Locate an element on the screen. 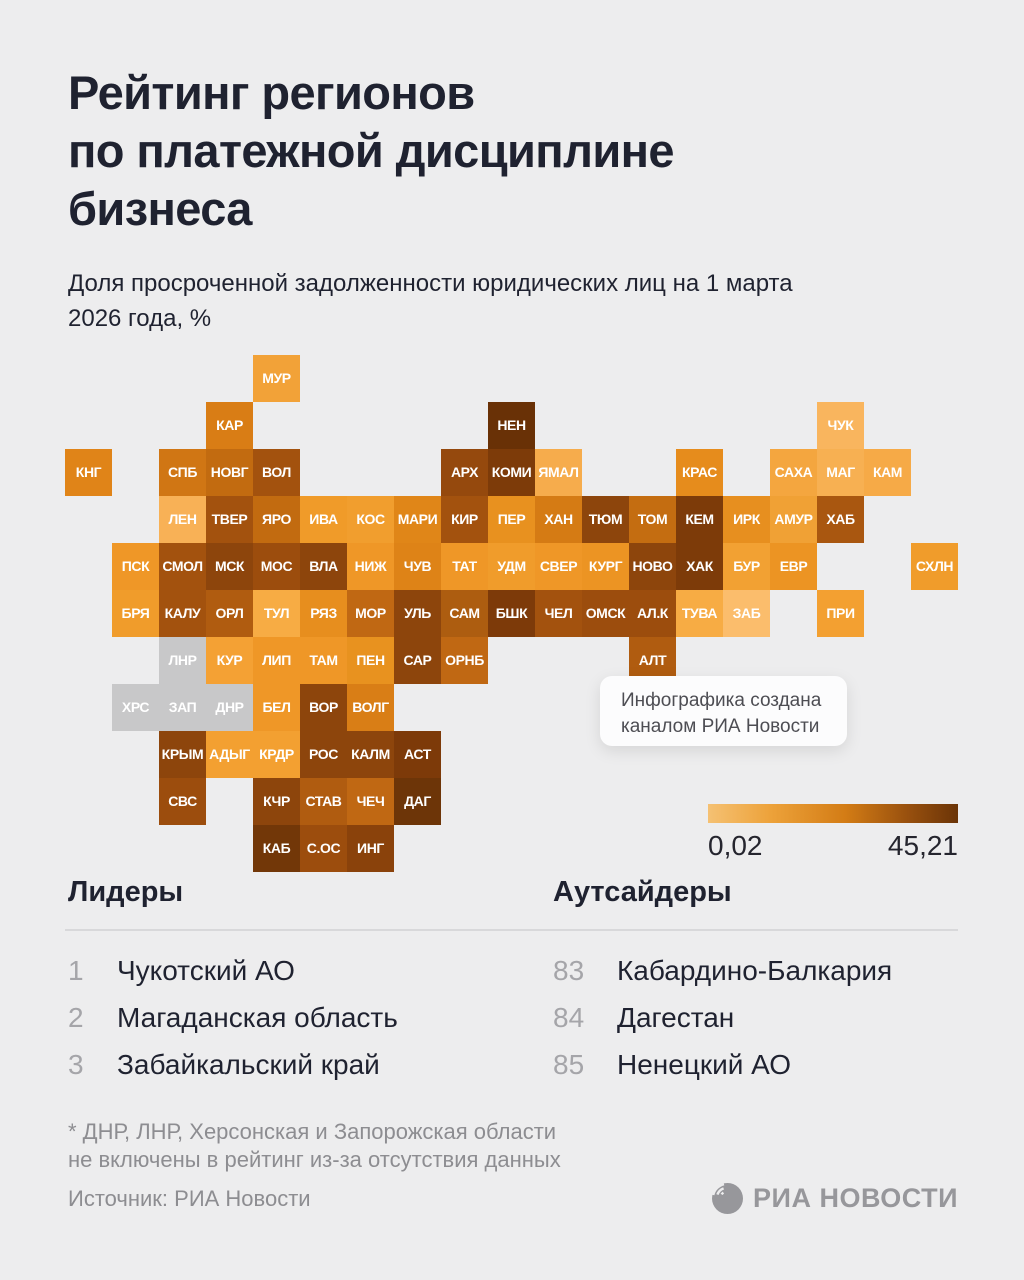 This screenshot has width=1024, height=1280. map-tile-label: БШК is located at coordinates (511, 613).